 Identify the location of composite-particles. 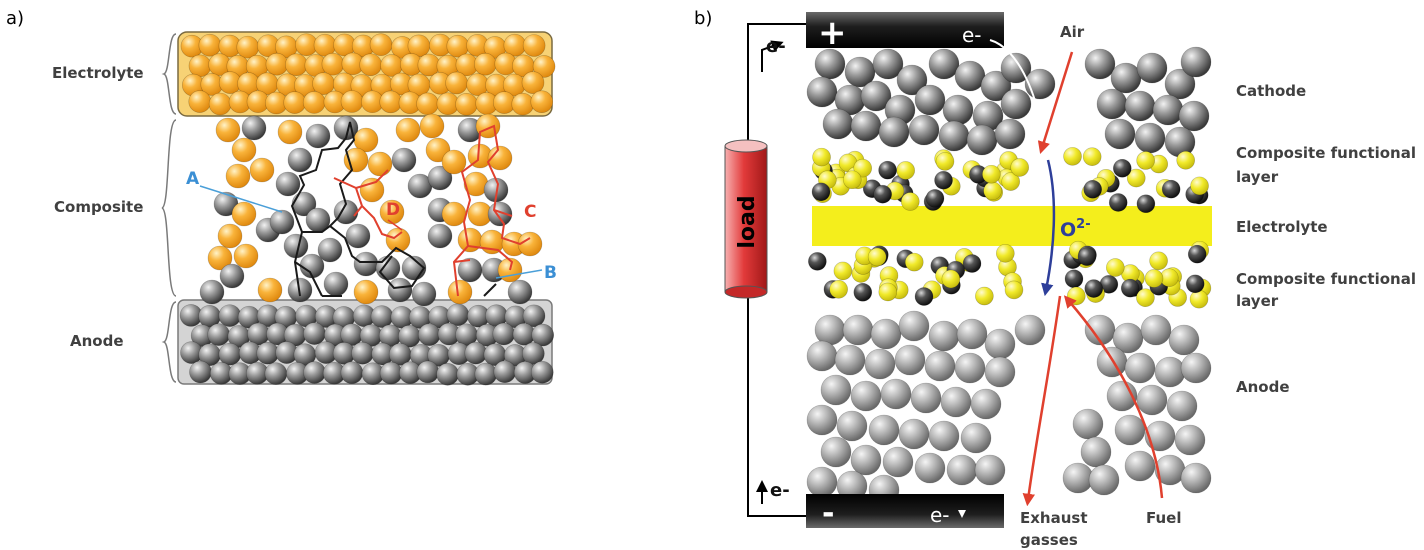
(371, 210).